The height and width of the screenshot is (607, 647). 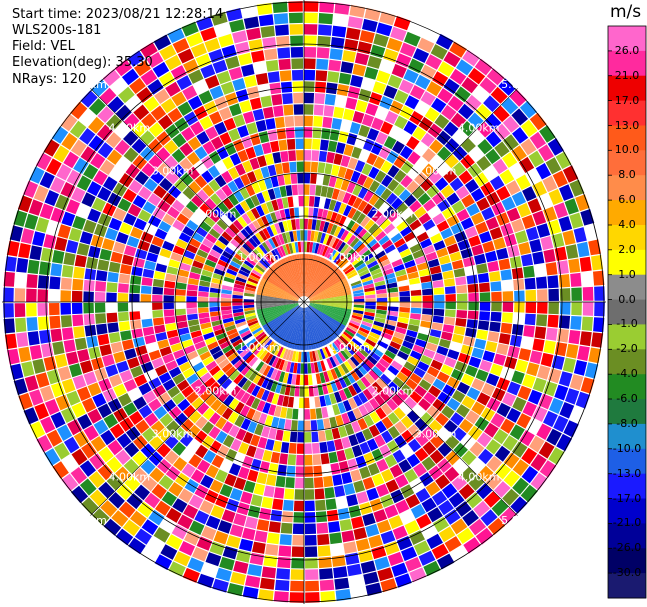 I want to click on colorbar-tick-label: -1.0, so click(x=627, y=324).